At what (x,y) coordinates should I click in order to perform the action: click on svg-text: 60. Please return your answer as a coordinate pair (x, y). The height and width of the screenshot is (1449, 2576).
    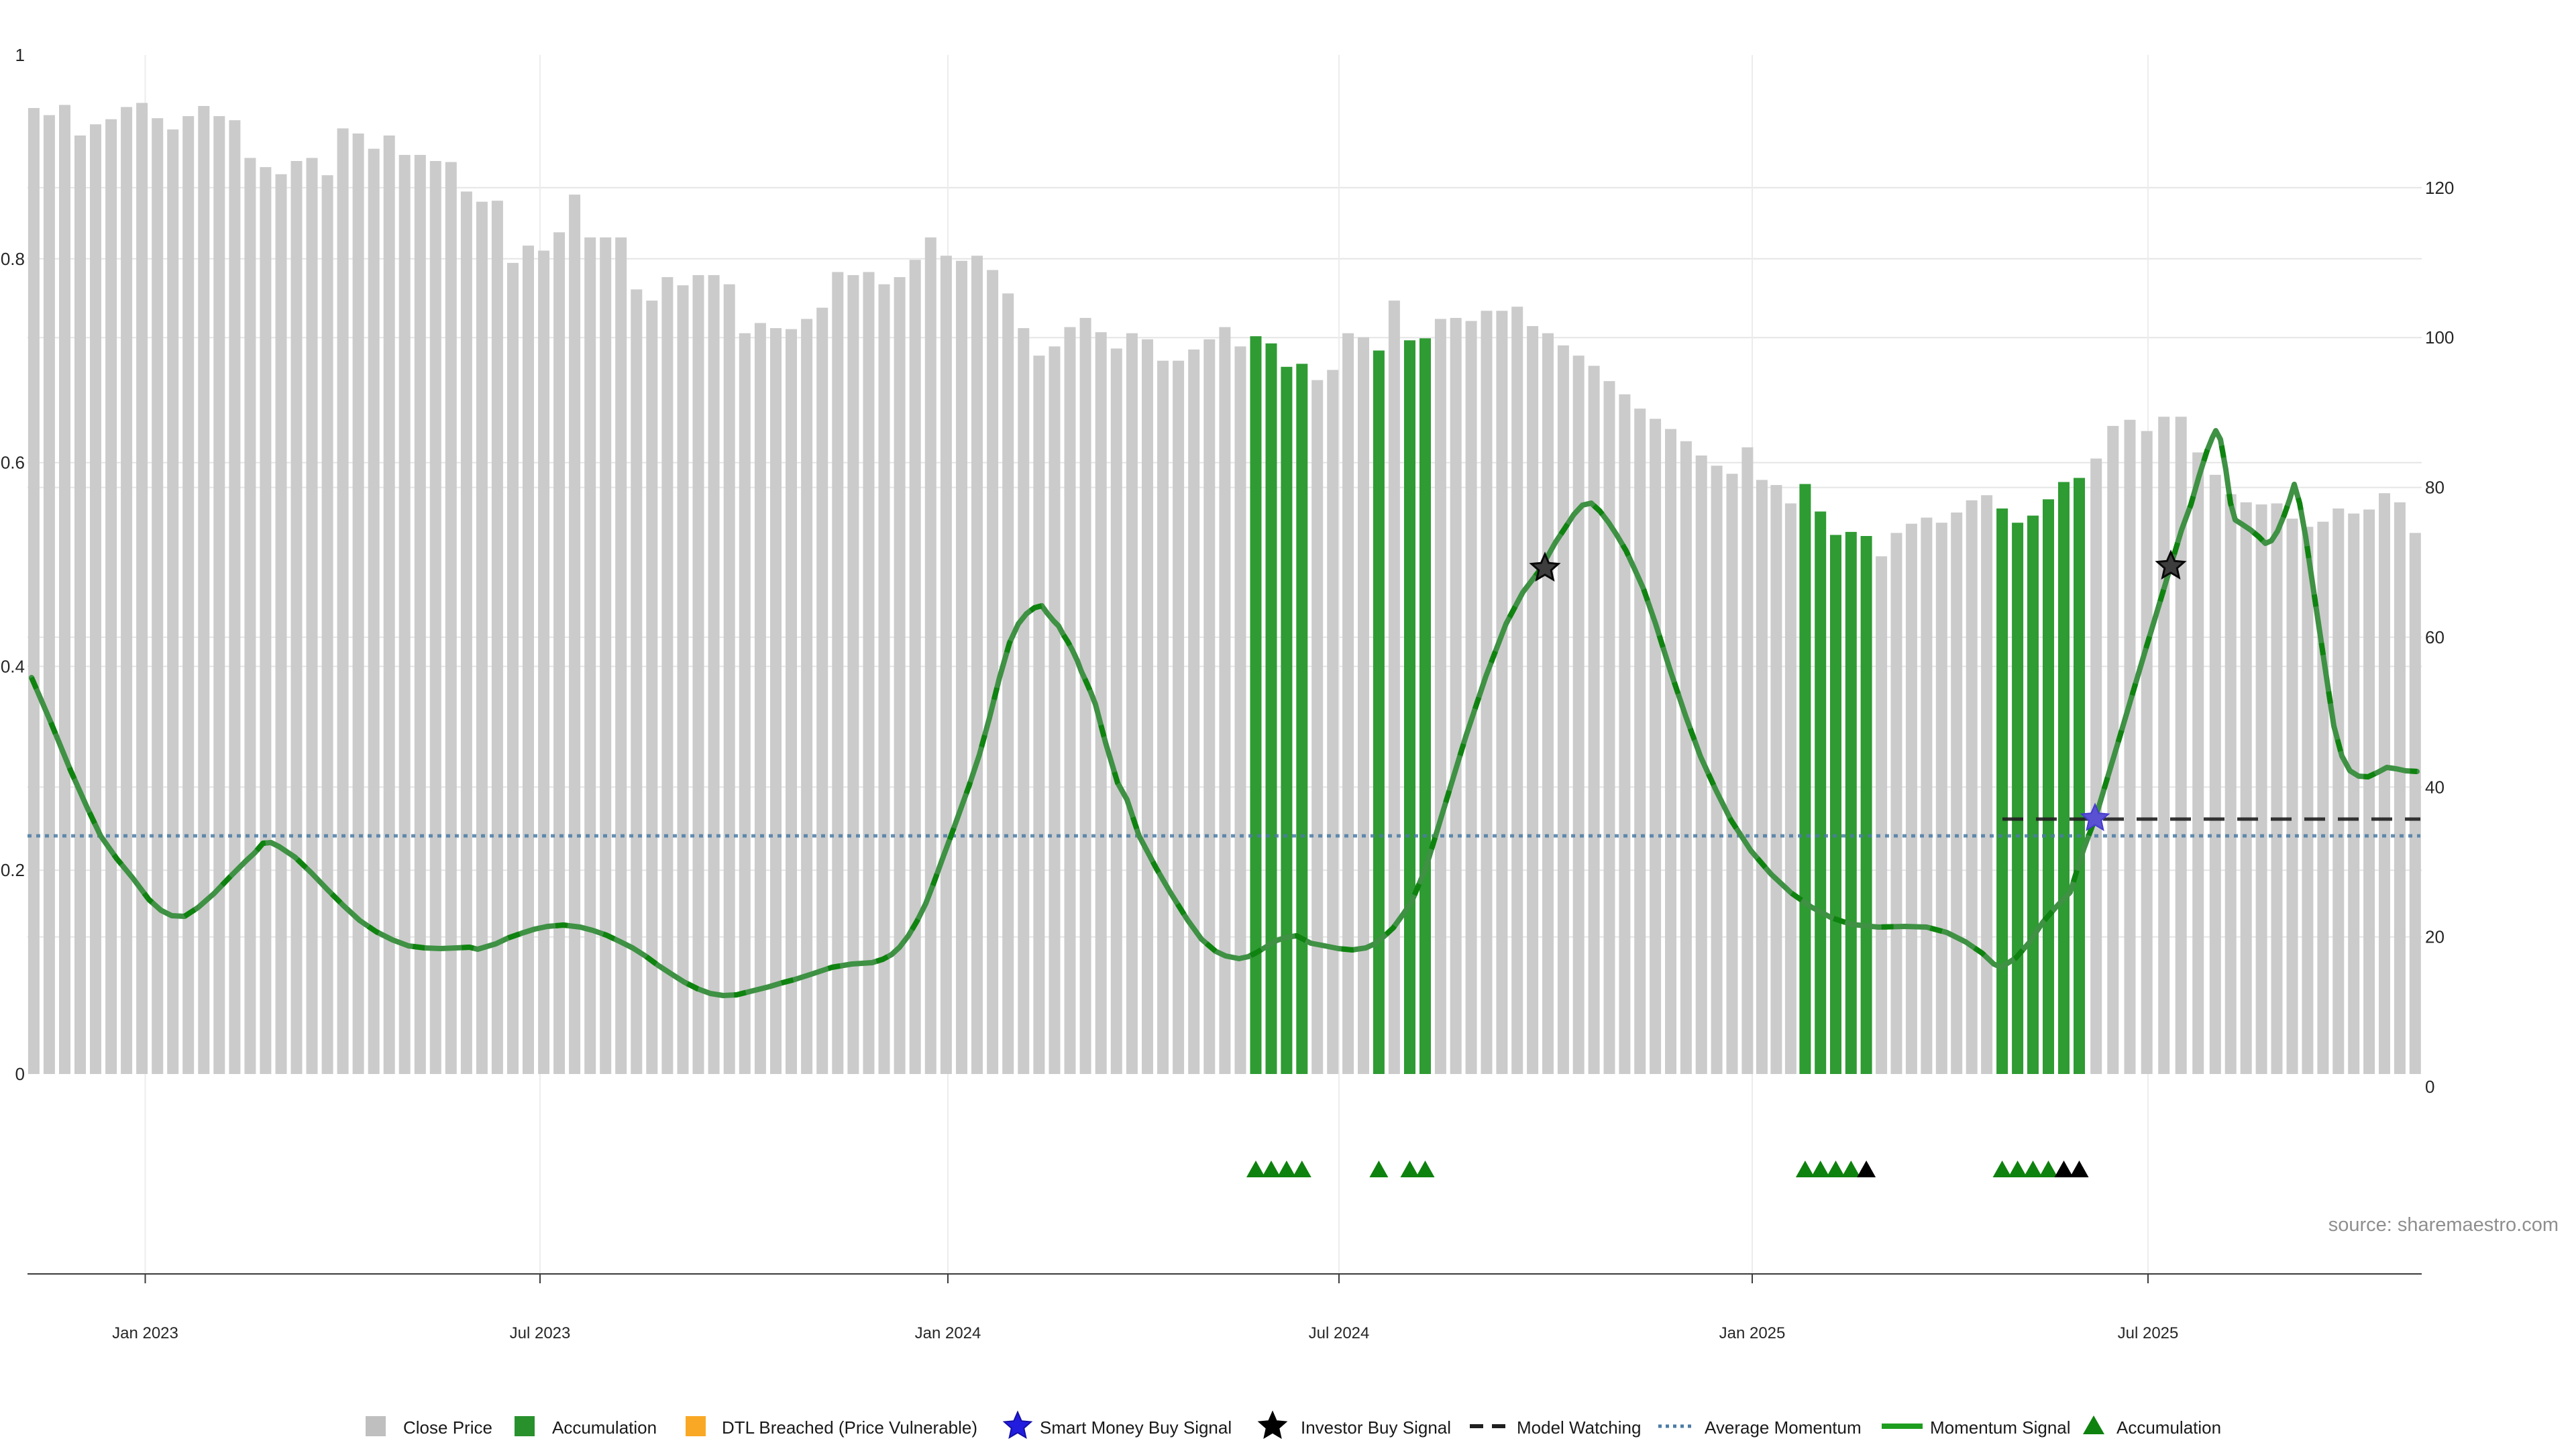
    Looking at the image, I should click on (2435, 637).